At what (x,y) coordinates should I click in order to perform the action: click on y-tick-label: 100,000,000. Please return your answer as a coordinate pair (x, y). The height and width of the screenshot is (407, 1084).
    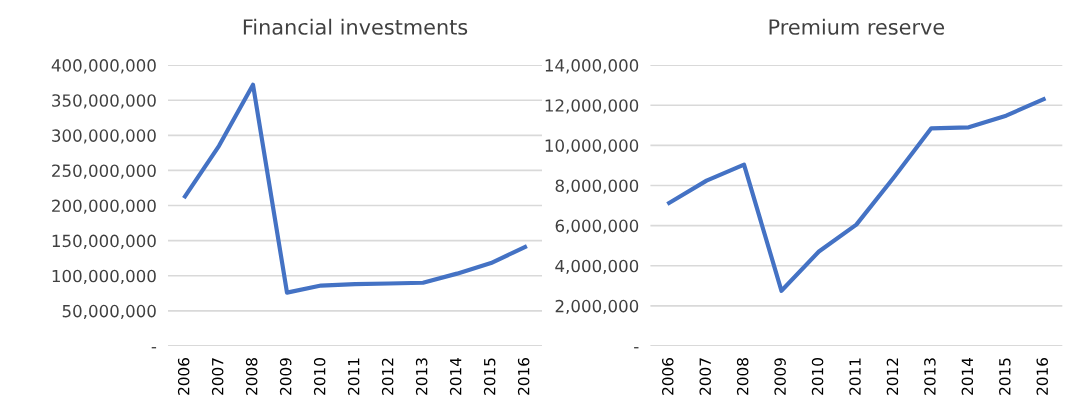
    Looking at the image, I should click on (104, 277).